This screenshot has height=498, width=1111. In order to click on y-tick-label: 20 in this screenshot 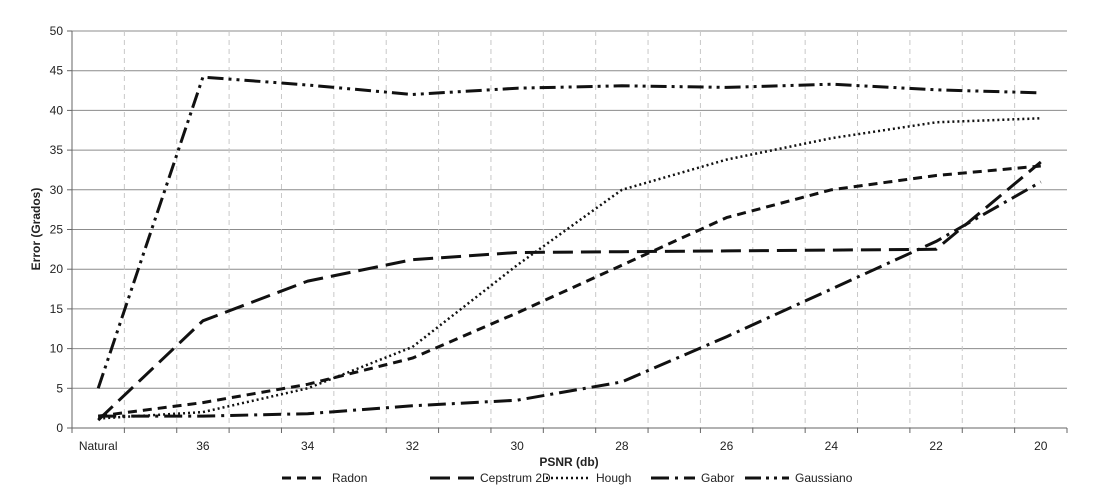, I will do `click(57, 269)`.